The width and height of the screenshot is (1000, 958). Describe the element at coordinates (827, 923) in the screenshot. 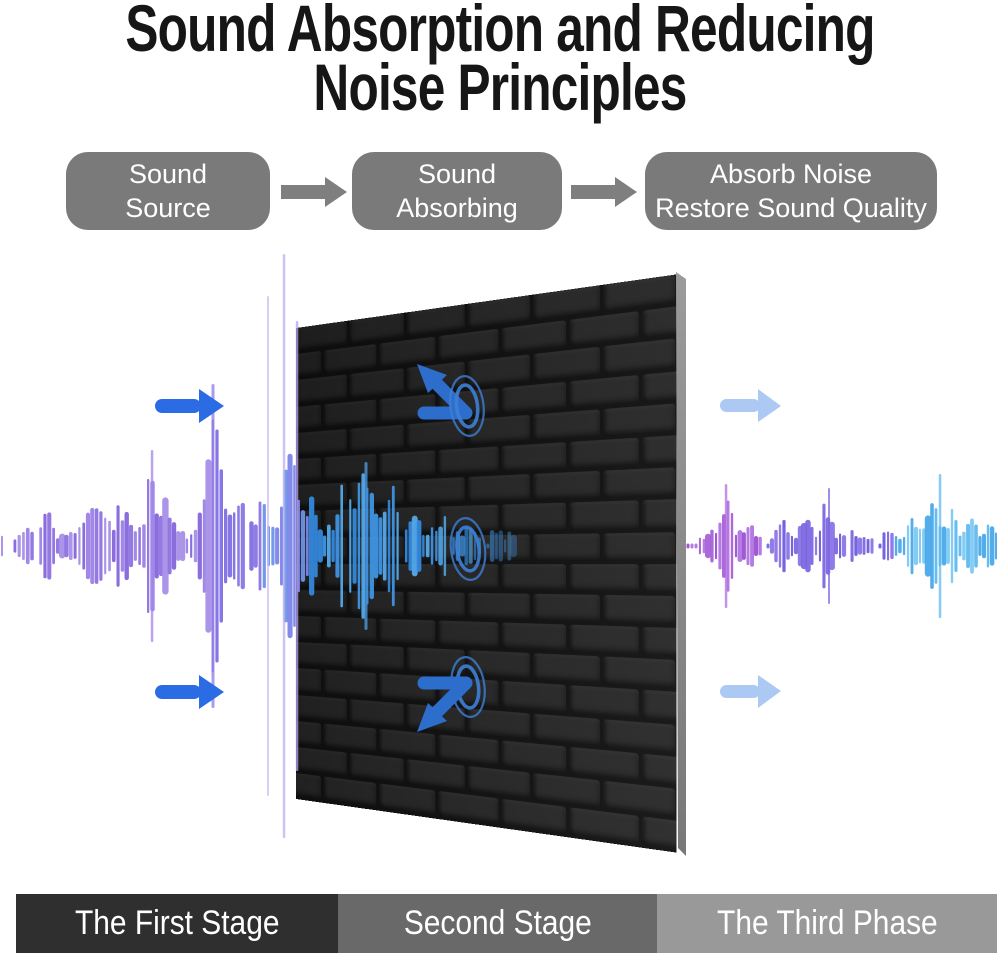

I see `stage-segment-3: The Third Phase` at that location.